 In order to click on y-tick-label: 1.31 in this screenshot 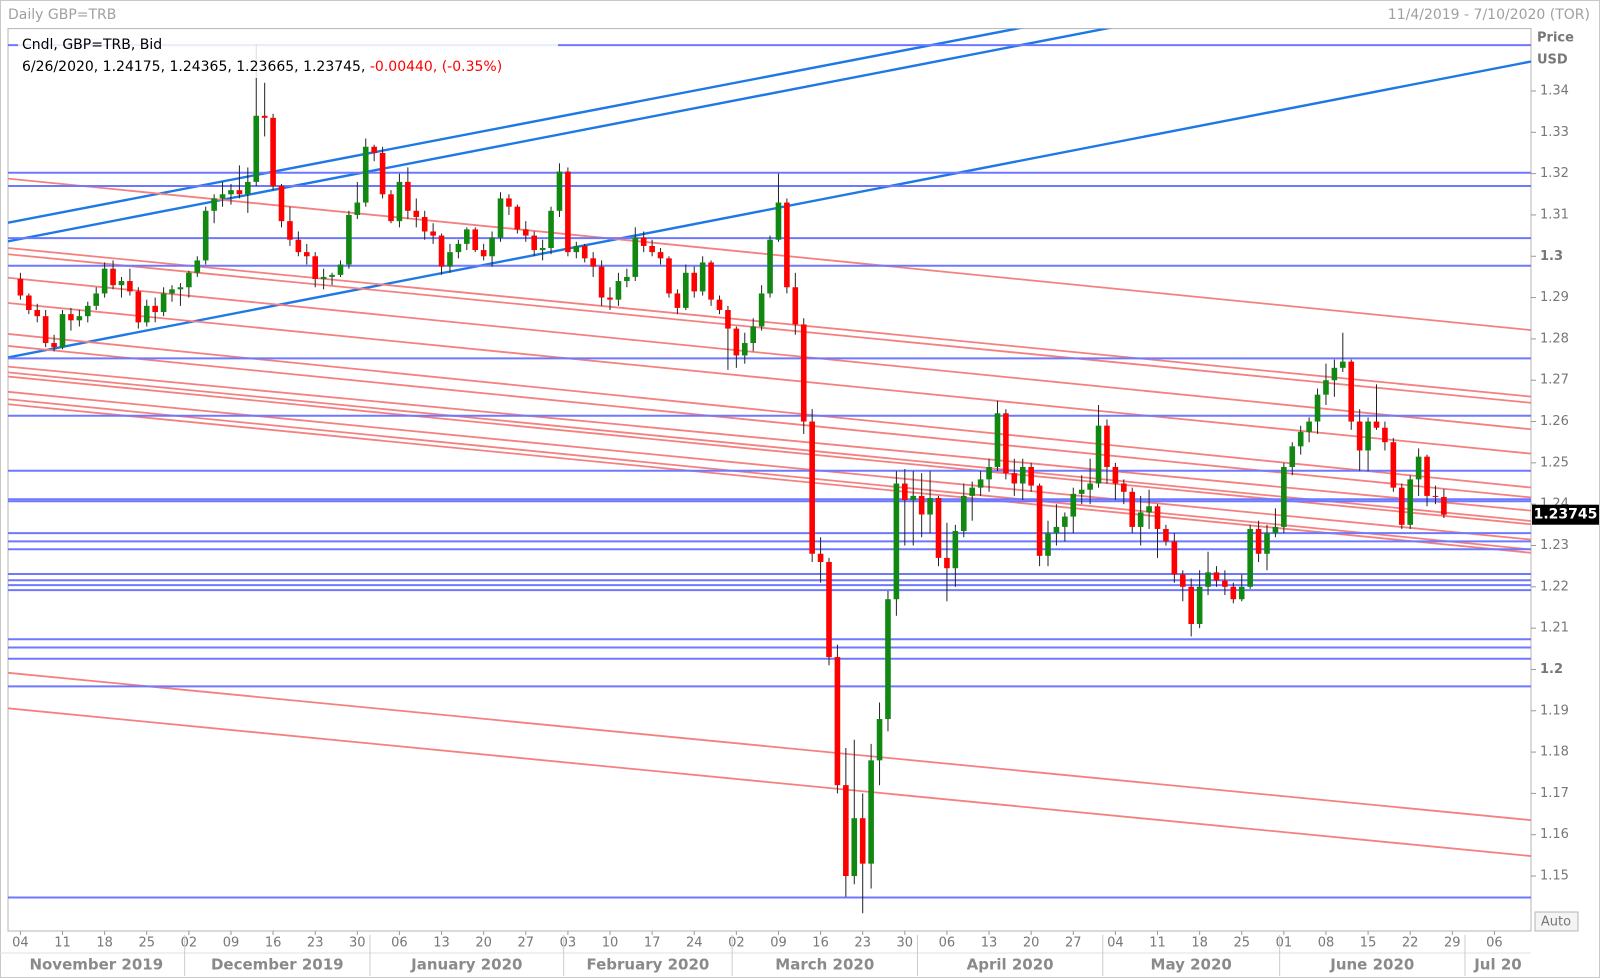, I will do `click(1554, 214)`.